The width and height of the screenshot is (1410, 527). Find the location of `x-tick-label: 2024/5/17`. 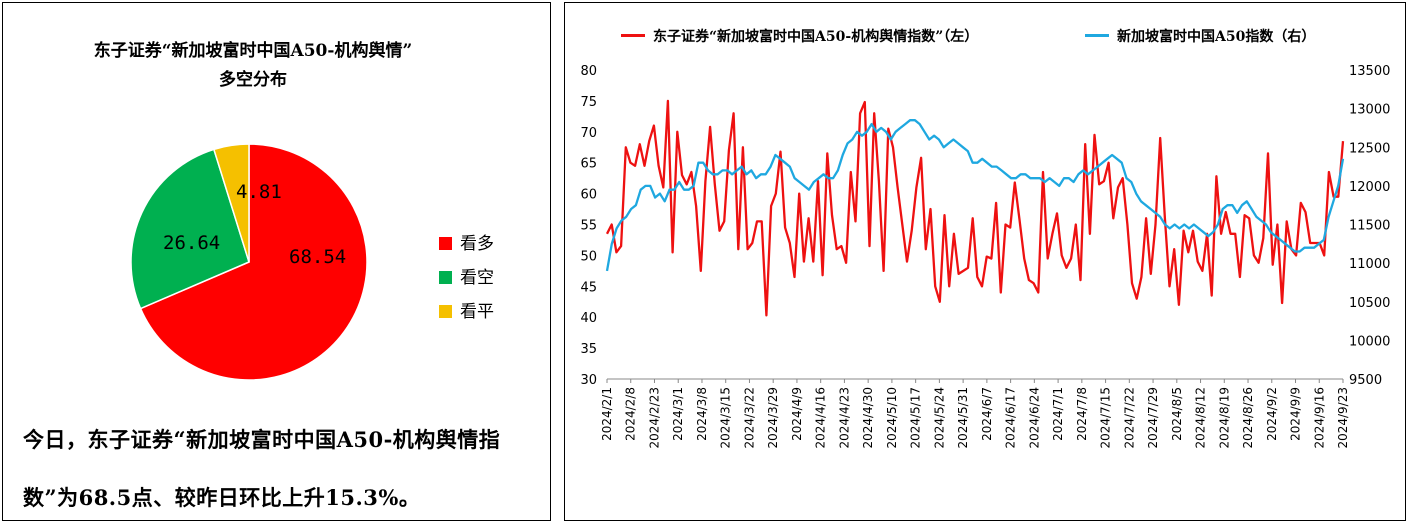

x-tick-label: 2024/5/17 is located at coordinates (916, 418).